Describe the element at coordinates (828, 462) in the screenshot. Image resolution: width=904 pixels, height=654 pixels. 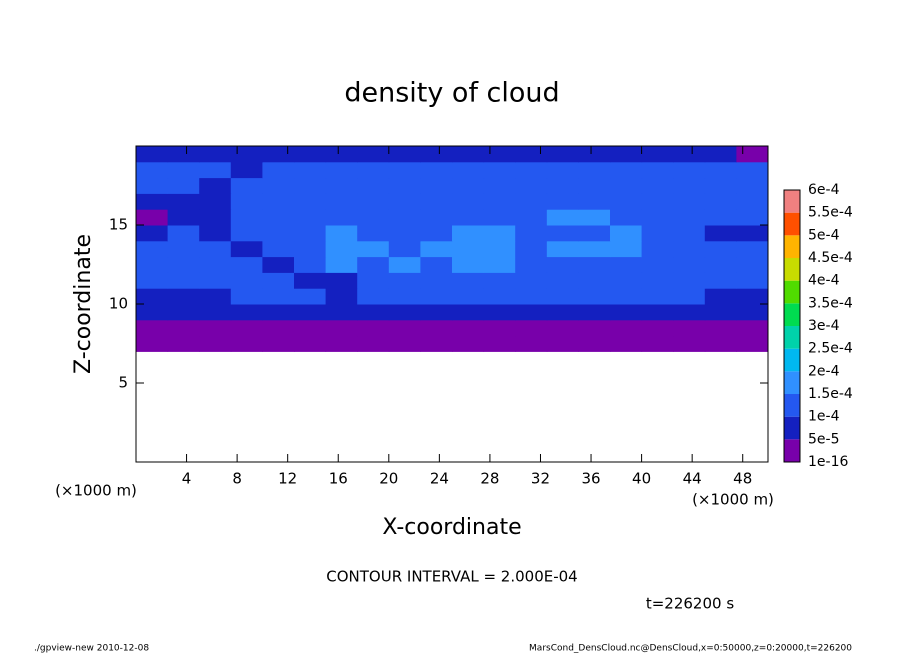
I see `colorbar-label: 1e-16` at that location.